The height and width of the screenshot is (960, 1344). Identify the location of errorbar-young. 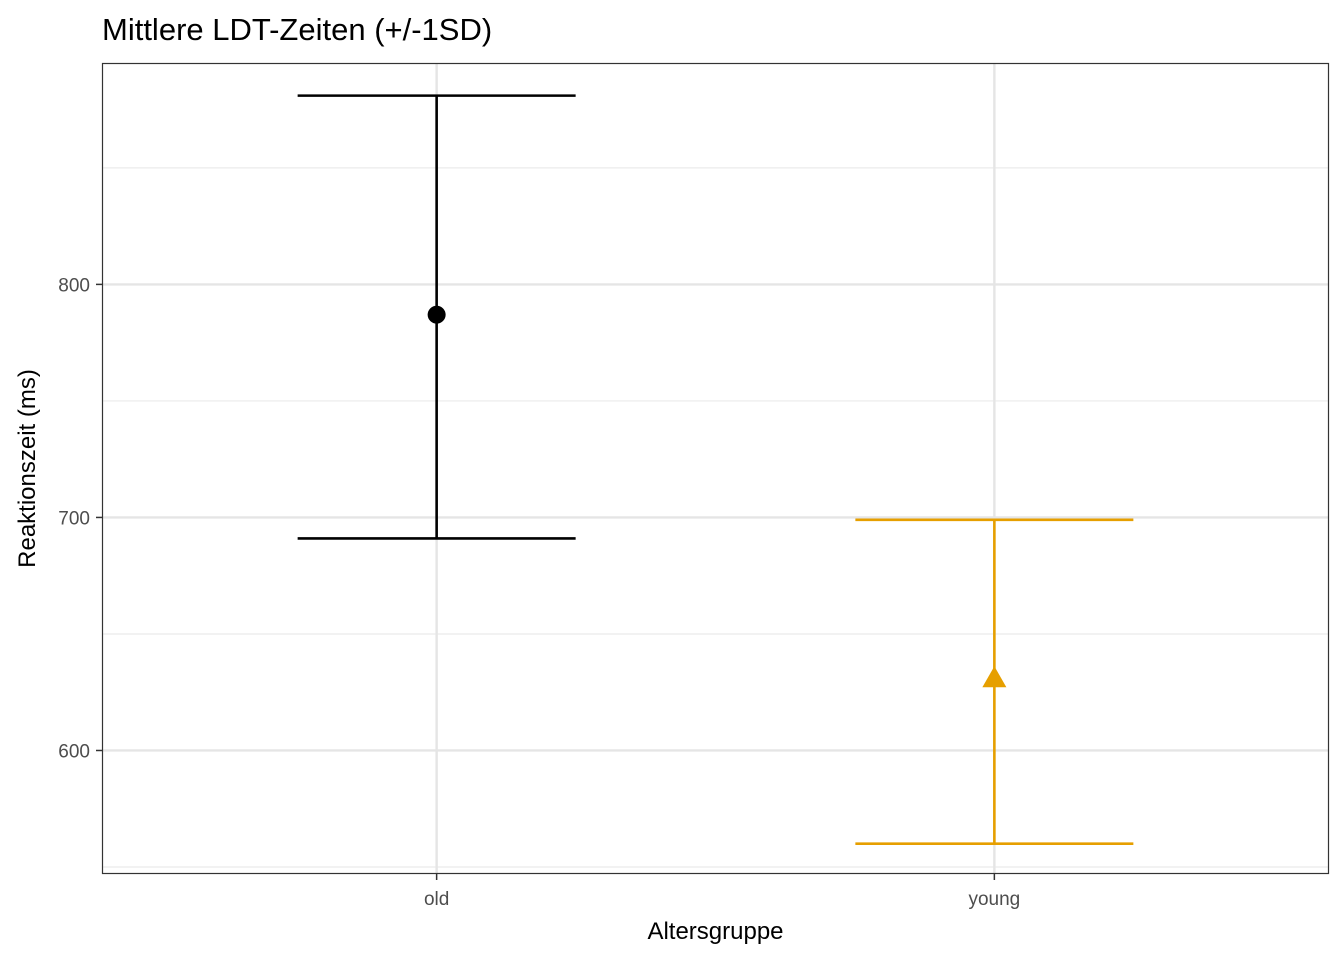
(994, 682).